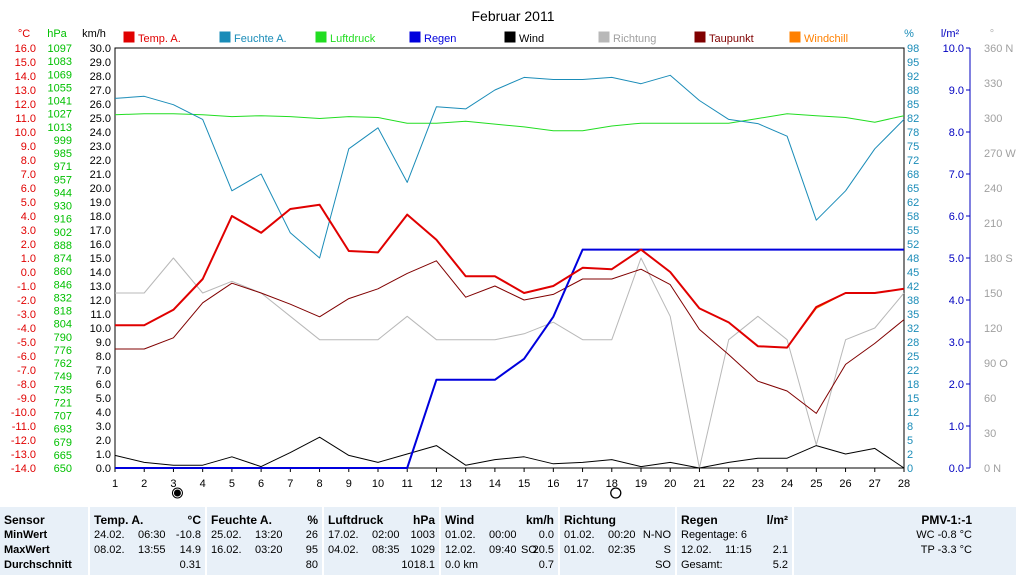  What do you see at coordinates (26, 315) in the screenshot?
I see `y-tick-label-temp: -3.0` at bounding box center [26, 315].